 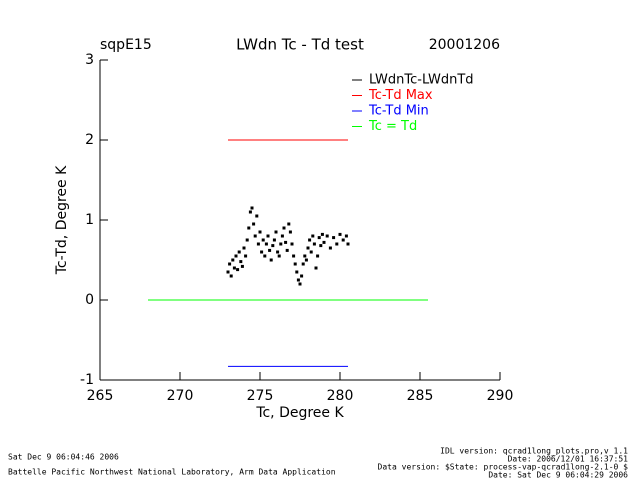 I want to click on x-tick-label: 265, so click(x=100, y=396).